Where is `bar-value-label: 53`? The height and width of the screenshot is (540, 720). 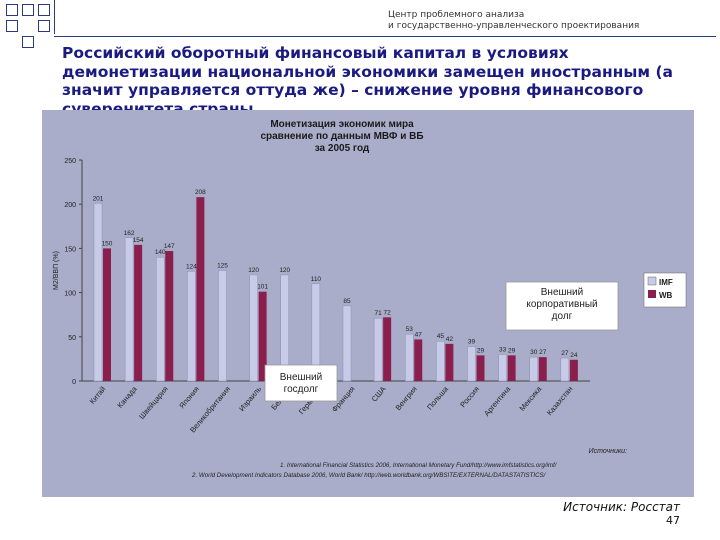 bar-value-label: 53 is located at coordinates (410, 329).